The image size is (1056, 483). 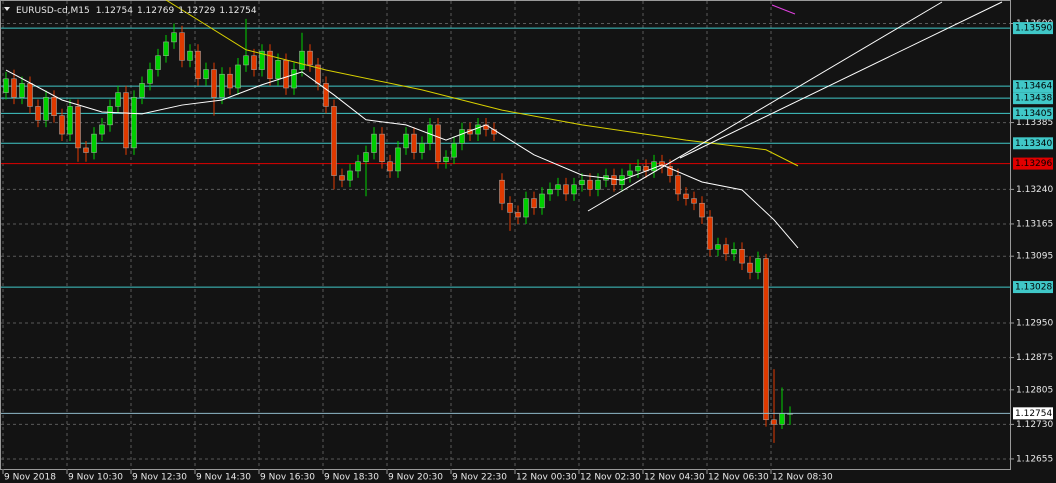 I want to click on y-tick-label: 1.13240, so click(x=1034, y=190).